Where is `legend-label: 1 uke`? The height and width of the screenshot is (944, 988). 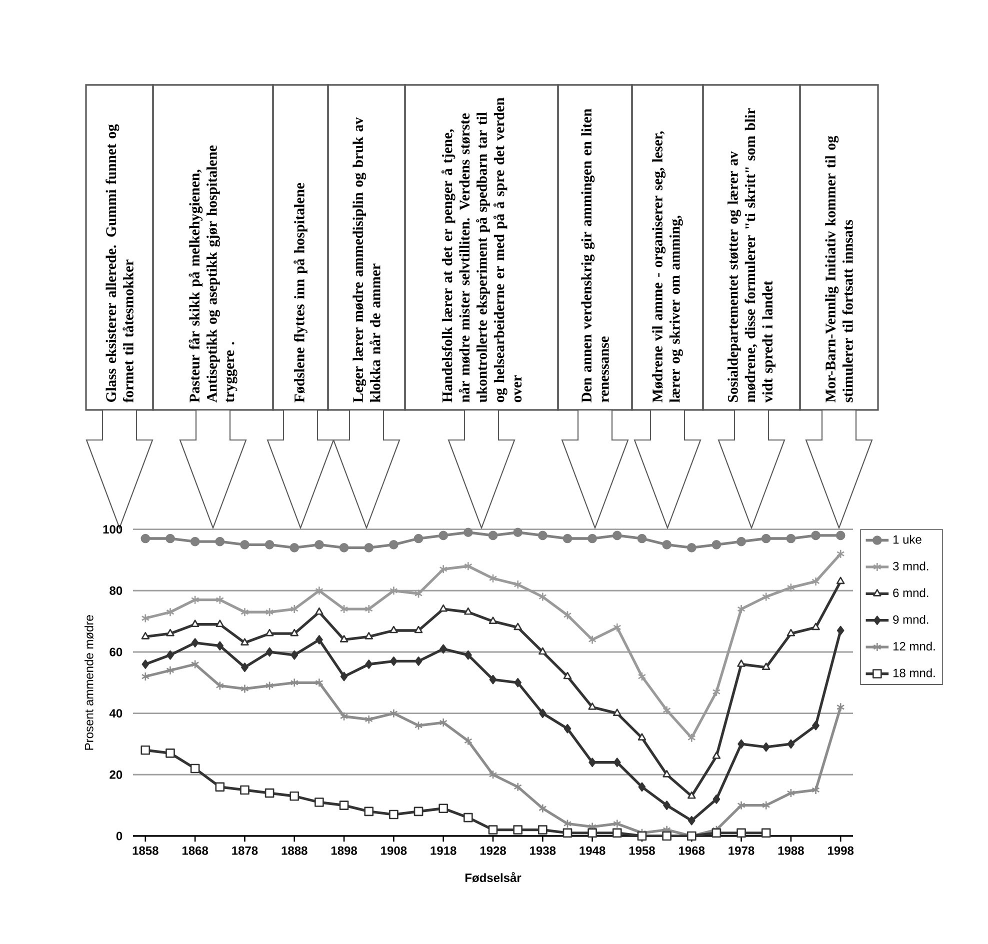
legend-label: 1 uke is located at coordinates (907, 539).